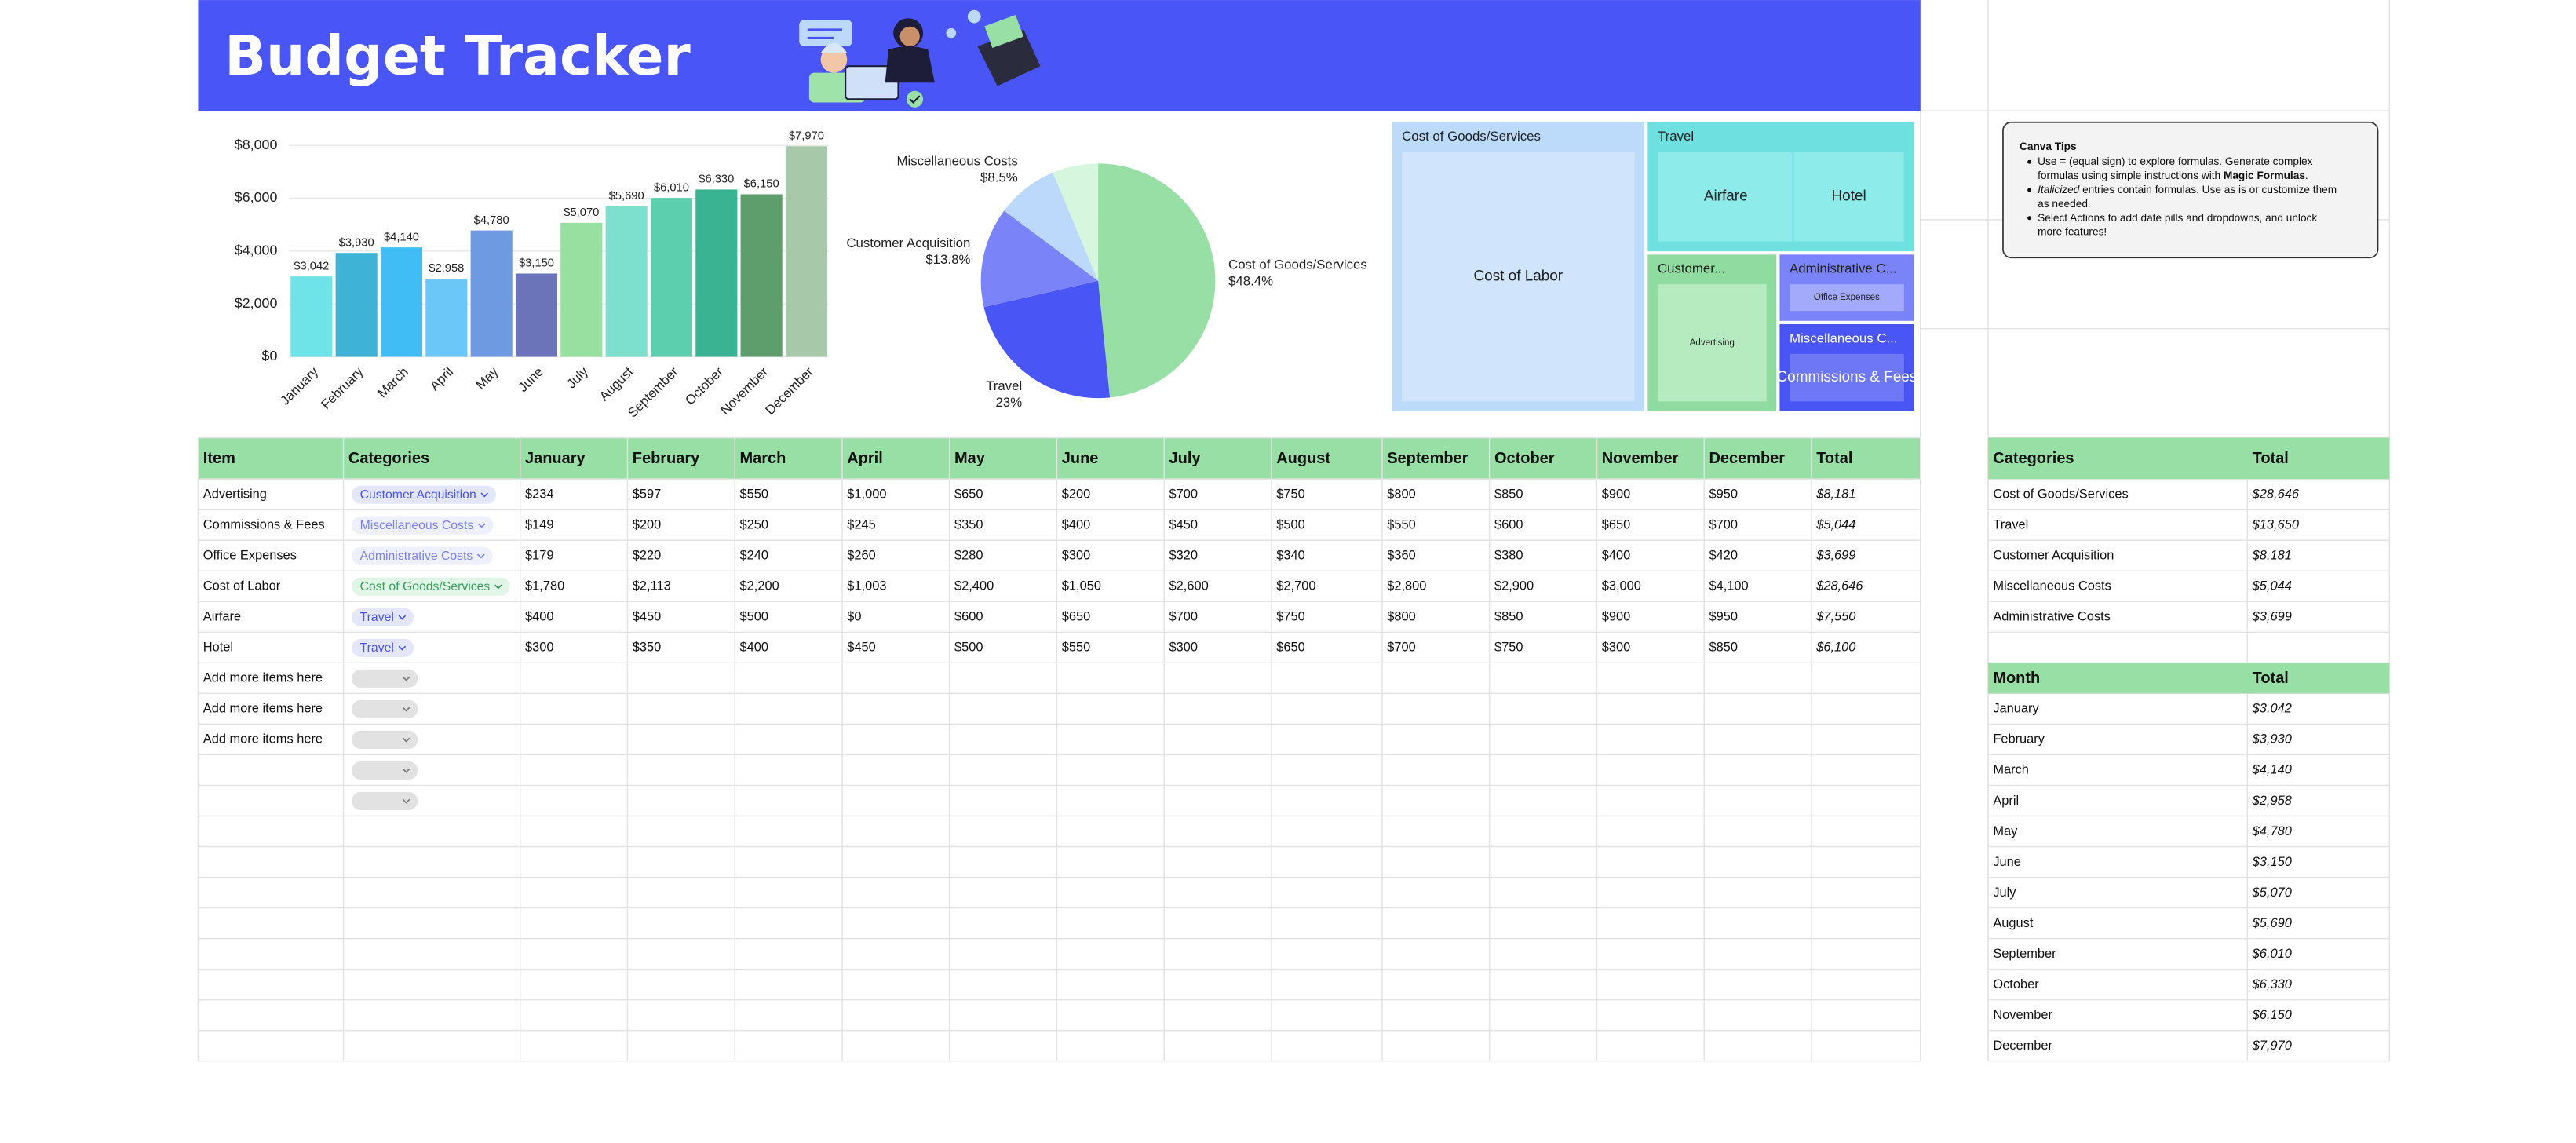 Image resolution: width=2576 pixels, height=1143 pixels. What do you see at coordinates (647, 525) in the screenshot?
I see `amount: $200` at bounding box center [647, 525].